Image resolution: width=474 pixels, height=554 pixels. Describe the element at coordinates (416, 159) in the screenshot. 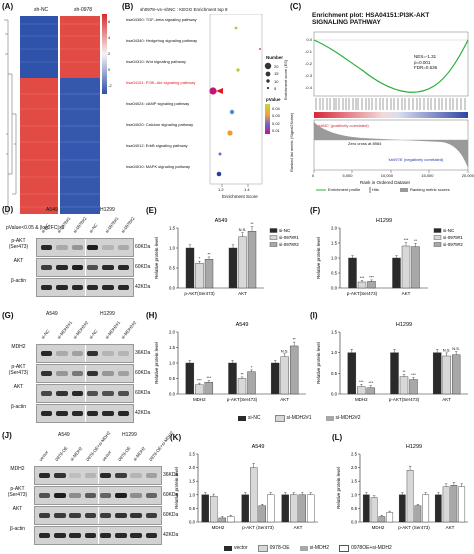

I see `gsea-annot-neg: 'sh0978' (negatively correlated)` at that location.